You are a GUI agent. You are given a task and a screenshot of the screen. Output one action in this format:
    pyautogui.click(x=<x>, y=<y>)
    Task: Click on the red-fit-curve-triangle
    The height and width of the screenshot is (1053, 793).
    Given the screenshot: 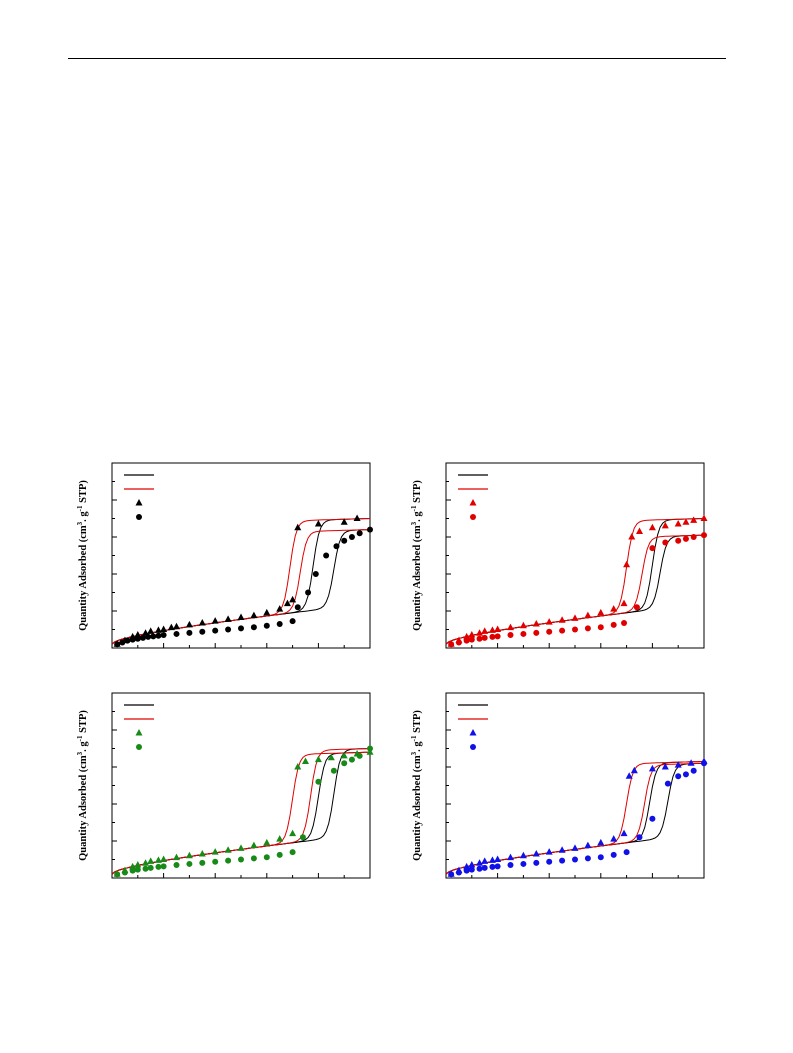 What is the action you would take?
    pyautogui.click(x=575, y=581)
    